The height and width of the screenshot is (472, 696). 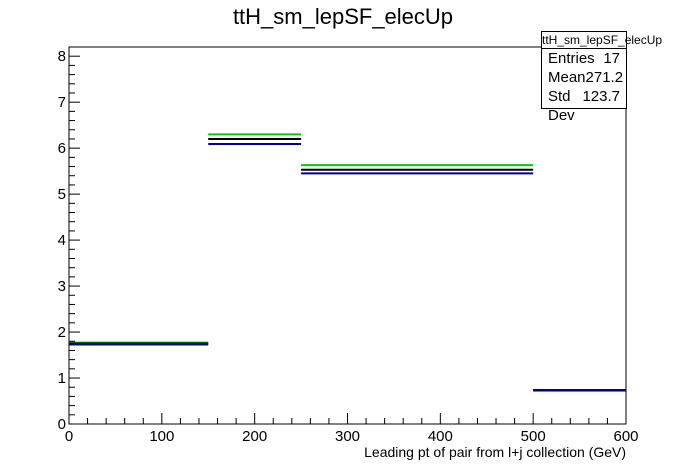 What do you see at coordinates (62, 332) in the screenshot?
I see `y-tick-label: 2` at bounding box center [62, 332].